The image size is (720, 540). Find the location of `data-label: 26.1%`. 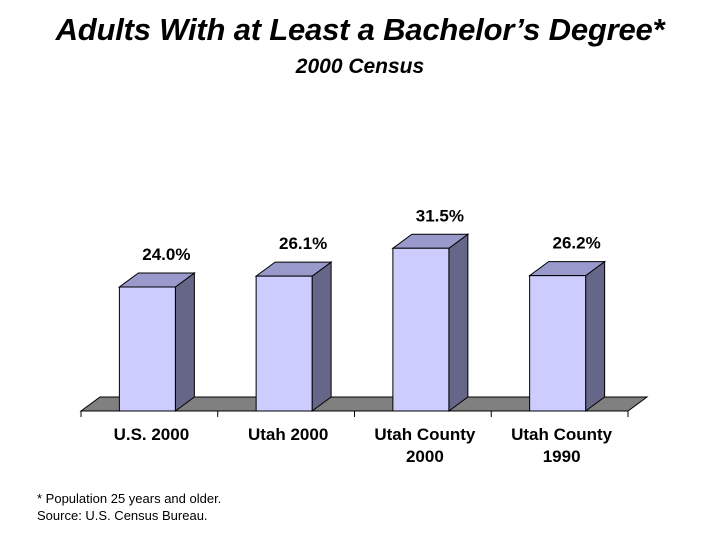

data-label: 26.1% is located at coordinates (303, 243).